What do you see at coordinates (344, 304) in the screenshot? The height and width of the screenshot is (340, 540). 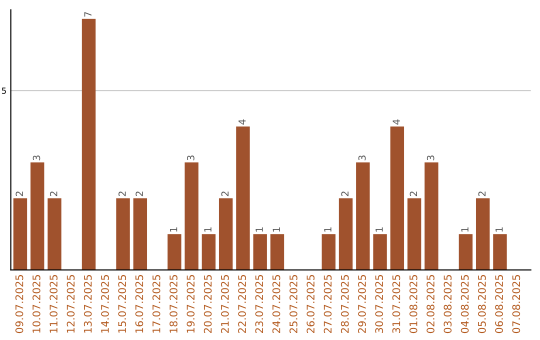 I see `x-tick-label: 28.07.2025` at bounding box center [344, 304].